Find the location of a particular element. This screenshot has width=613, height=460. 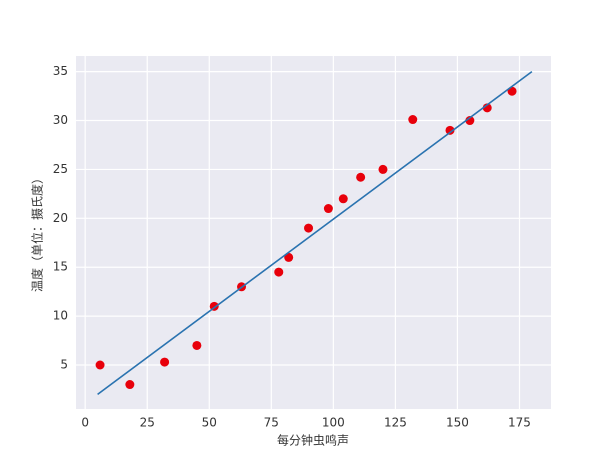

y-tick-label: 20 is located at coordinates (60, 218).